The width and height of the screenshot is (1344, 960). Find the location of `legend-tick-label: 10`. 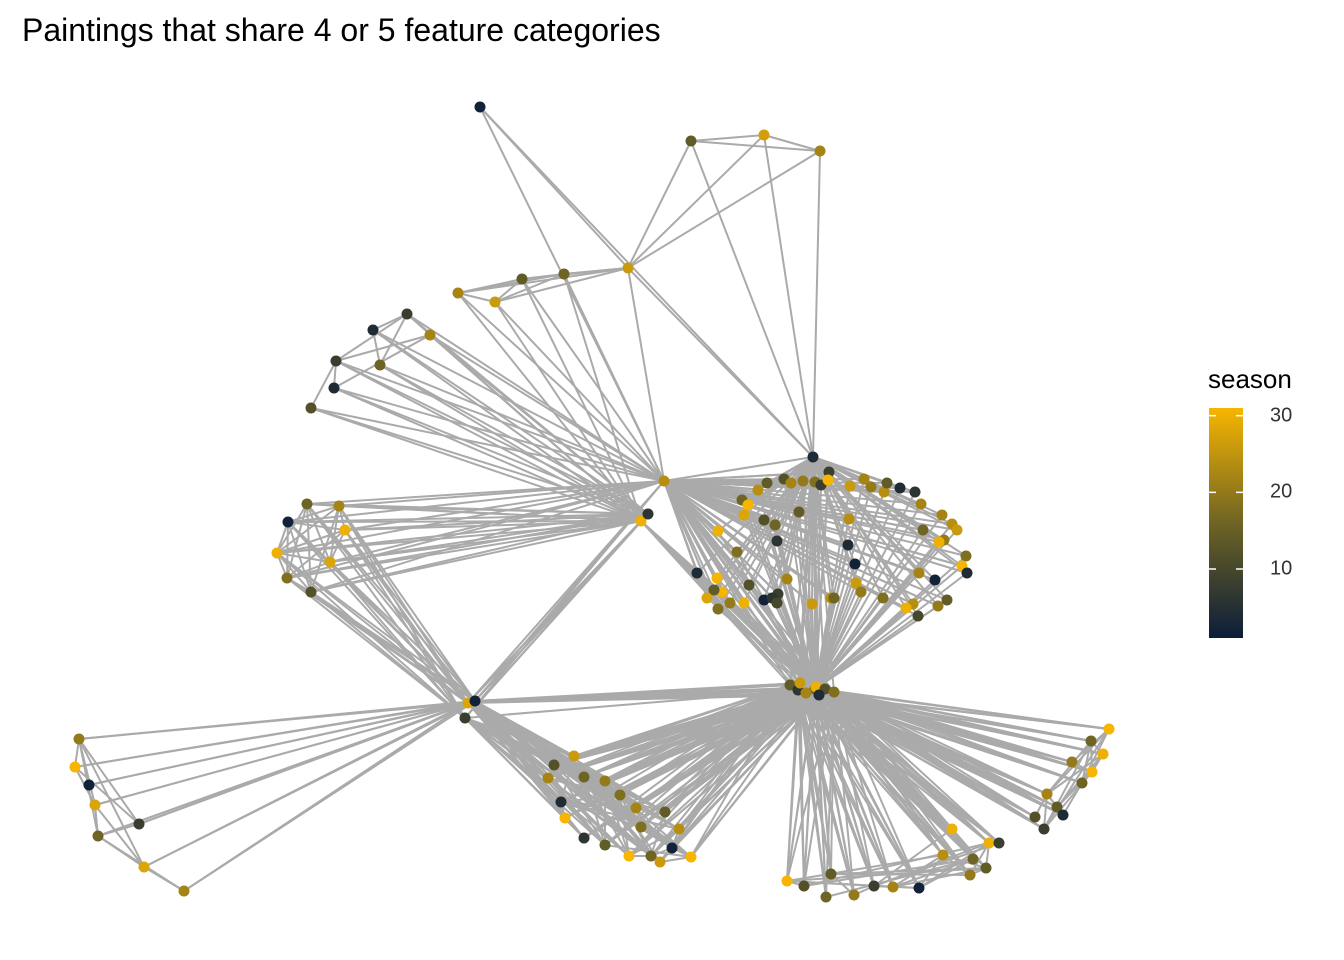

legend-tick-label: 10 is located at coordinates (1281, 568).